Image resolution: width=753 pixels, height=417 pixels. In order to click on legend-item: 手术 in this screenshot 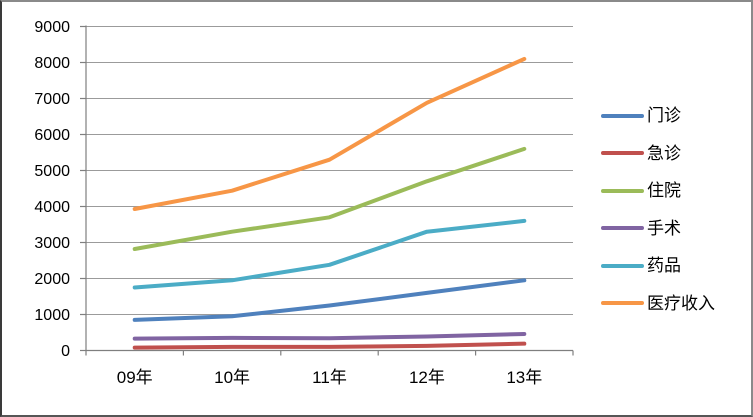, I will do `click(658, 229)`.